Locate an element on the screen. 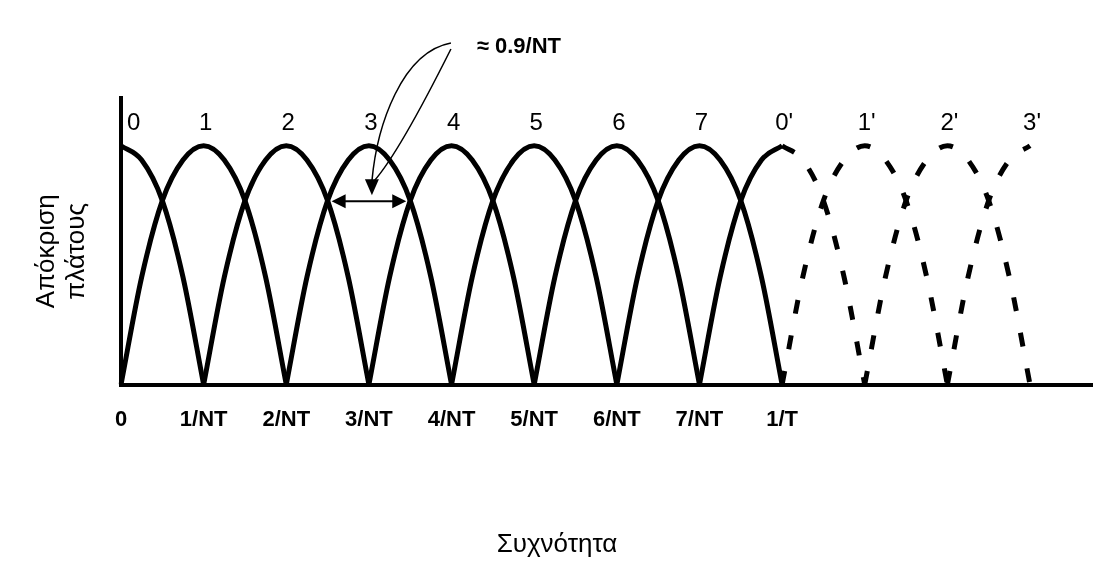  series-label: 2' is located at coordinates (949, 121).